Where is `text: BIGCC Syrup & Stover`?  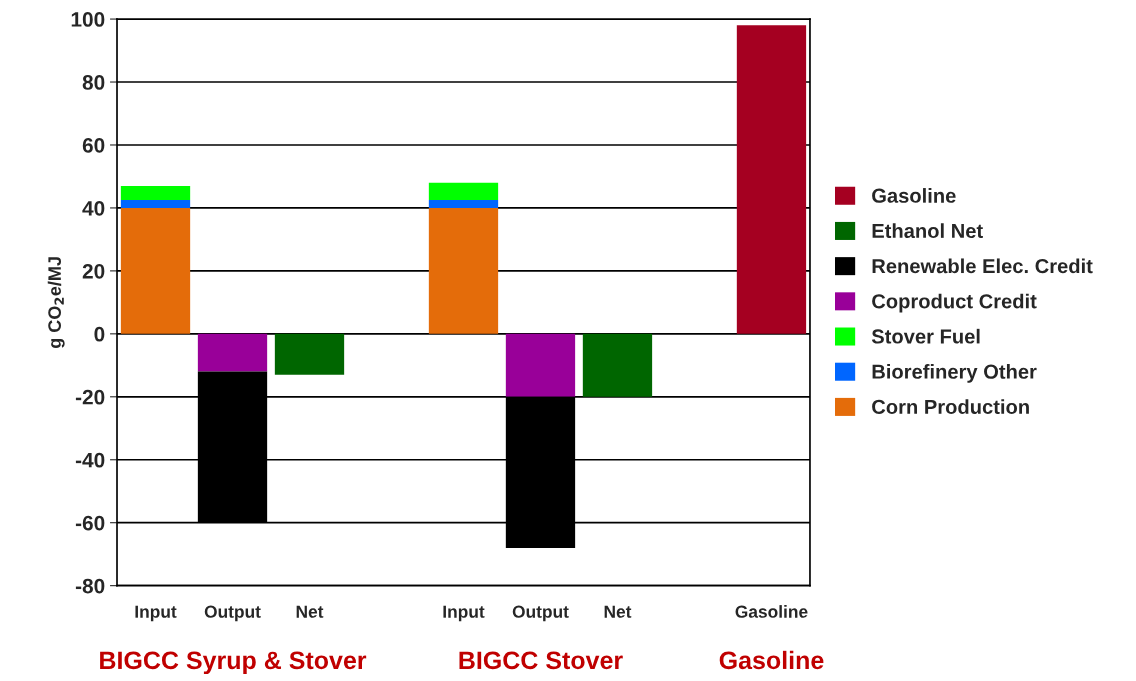
text: BIGCC Syrup & Stover is located at coordinates (233, 663).